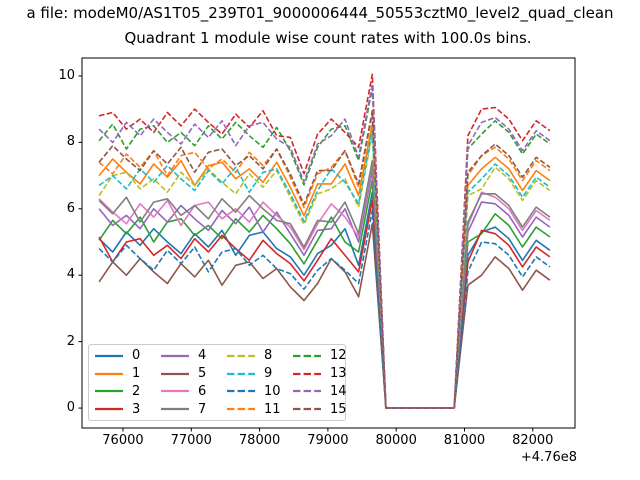 This screenshot has width=640, height=480. What do you see at coordinates (323, 392) in the screenshot?
I see `legend-entry-14: 14` at bounding box center [323, 392].